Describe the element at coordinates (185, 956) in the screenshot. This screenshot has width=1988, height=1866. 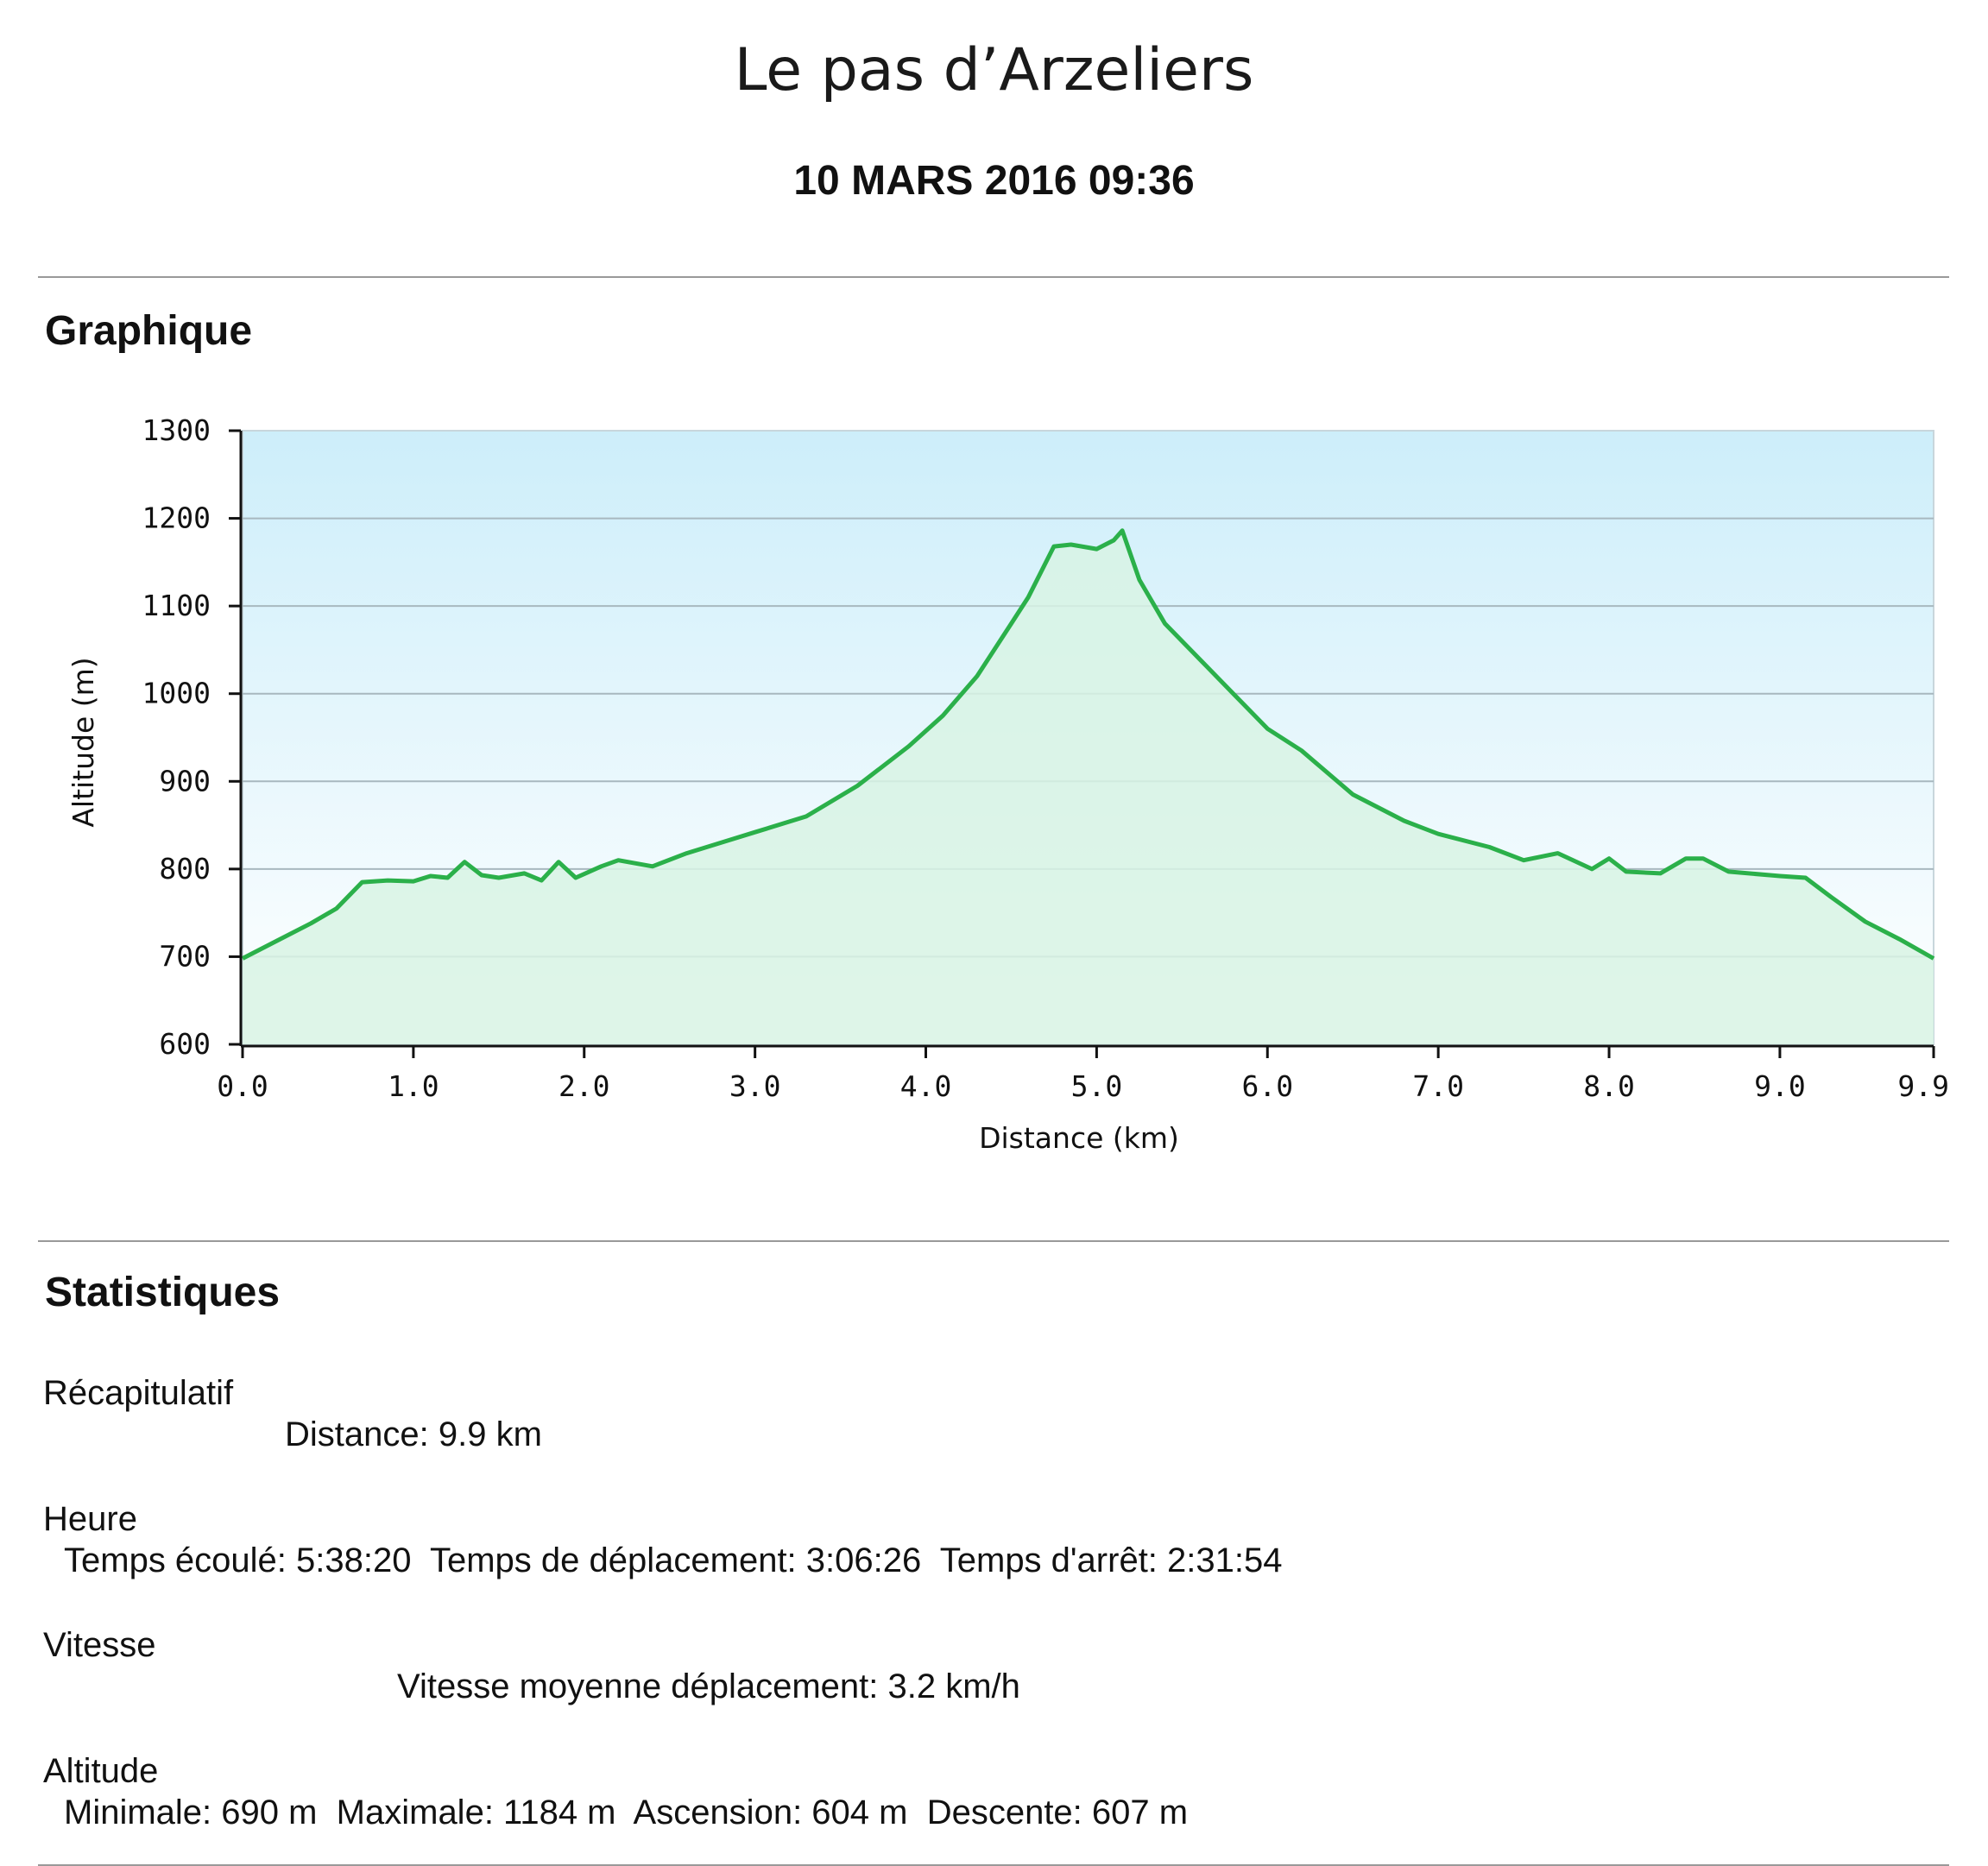
I see `y-tick-label-700: 700` at that location.